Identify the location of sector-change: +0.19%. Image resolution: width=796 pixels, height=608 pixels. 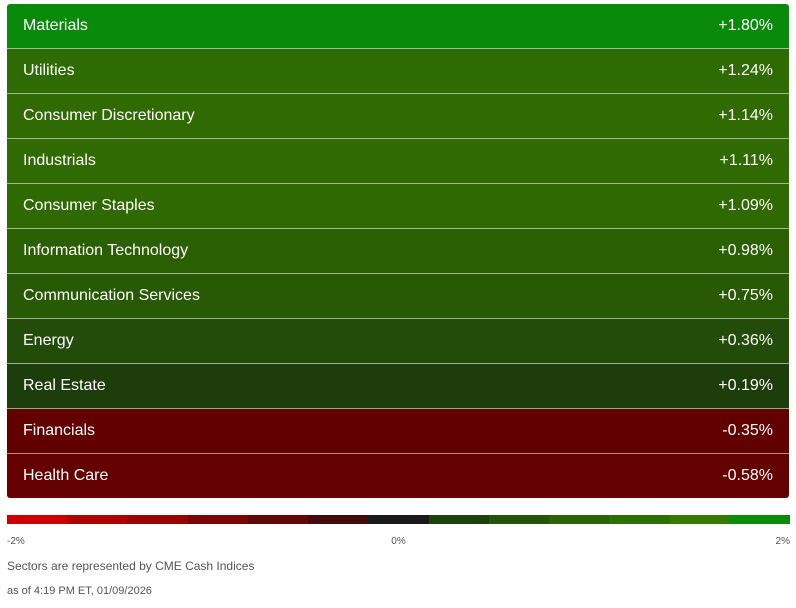
(745, 385).